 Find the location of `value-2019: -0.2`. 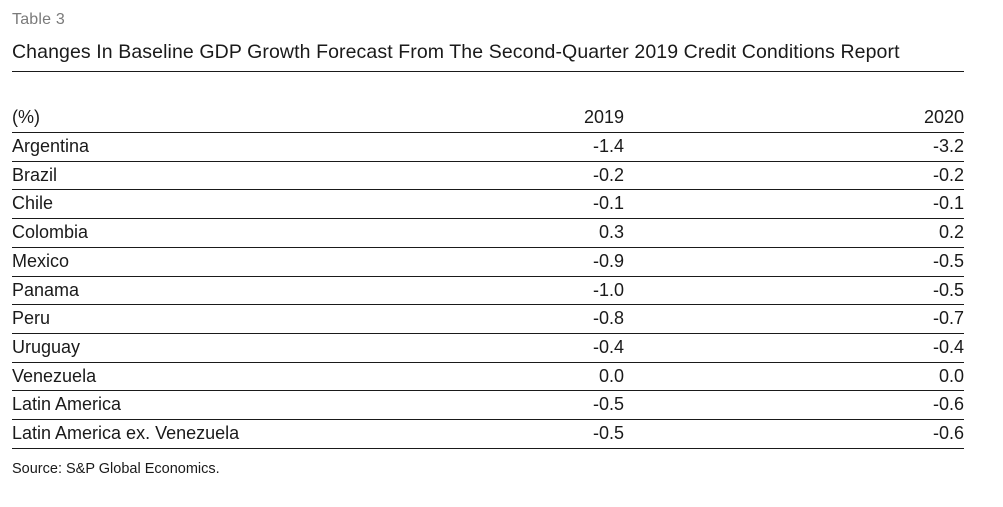

value-2019: -0.2 is located at coordinates (498, 176).